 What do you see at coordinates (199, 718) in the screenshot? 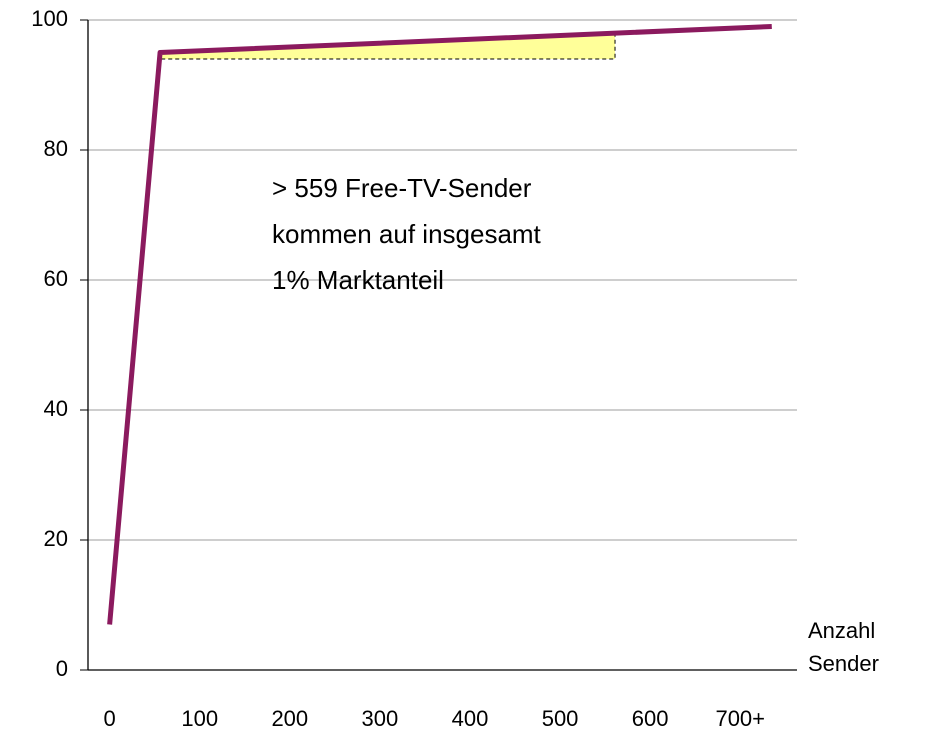
I see `x-tick-label: 100` at bounding box center [199, 718].